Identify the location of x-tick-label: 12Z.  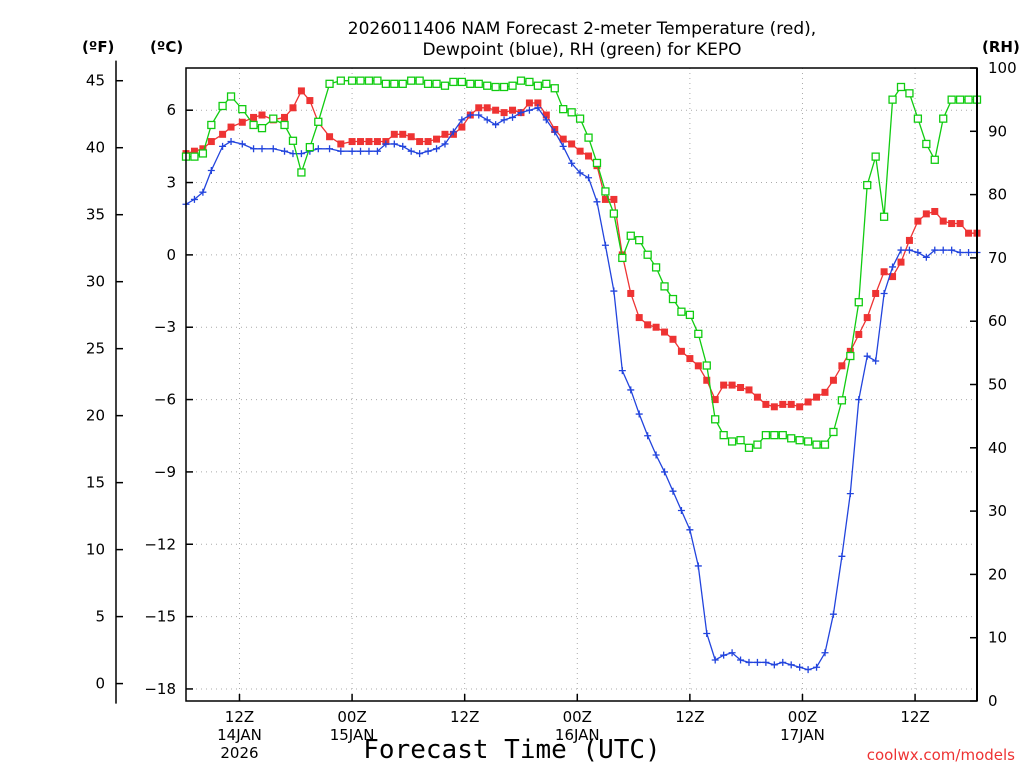
(689, 717).